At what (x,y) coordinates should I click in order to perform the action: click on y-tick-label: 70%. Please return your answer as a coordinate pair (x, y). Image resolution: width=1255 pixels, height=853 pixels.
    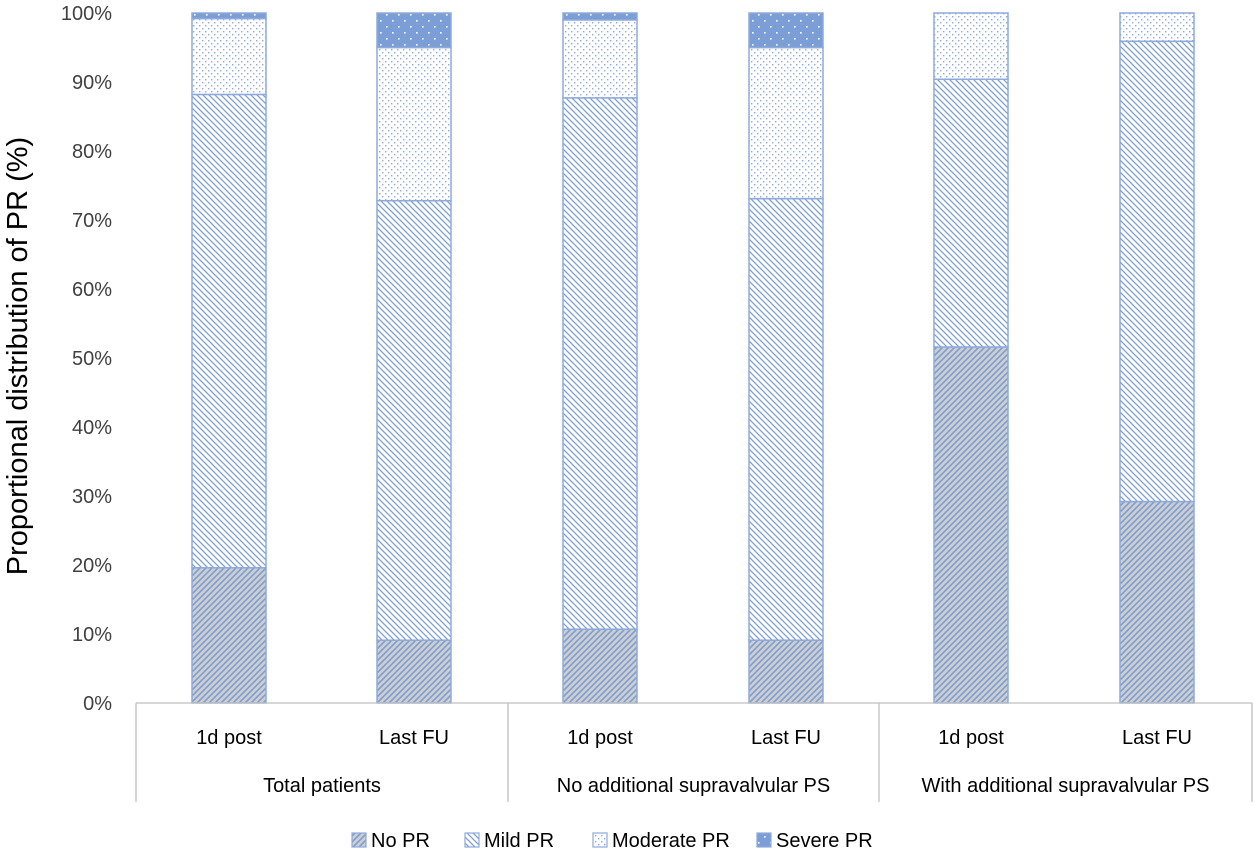
    Looking at the image, I should click on (92, 221).